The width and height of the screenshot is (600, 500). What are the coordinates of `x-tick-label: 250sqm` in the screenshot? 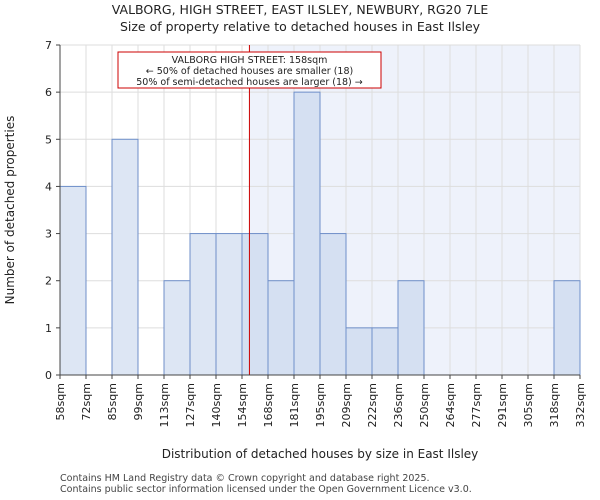 It's located at (424, 405).